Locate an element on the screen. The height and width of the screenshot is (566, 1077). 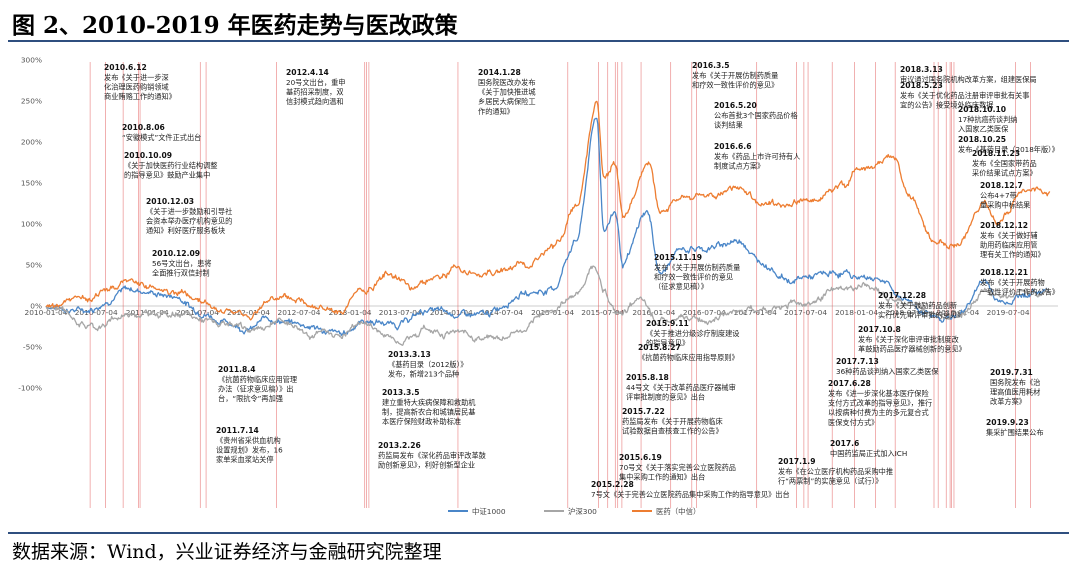
annotation-text: 制，提高新农合和城镇居民基 is located at coordinates (428, 412).